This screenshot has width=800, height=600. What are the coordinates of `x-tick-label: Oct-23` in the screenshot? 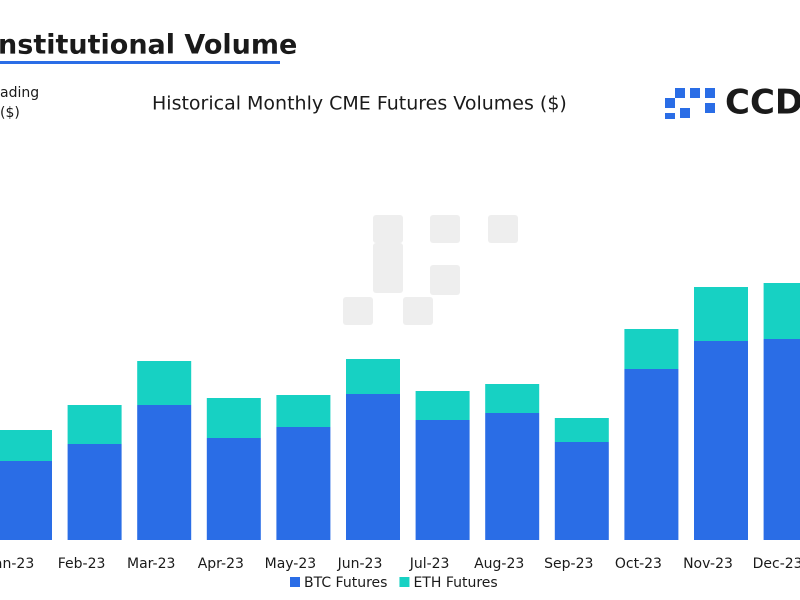 It's located at (638, 564).